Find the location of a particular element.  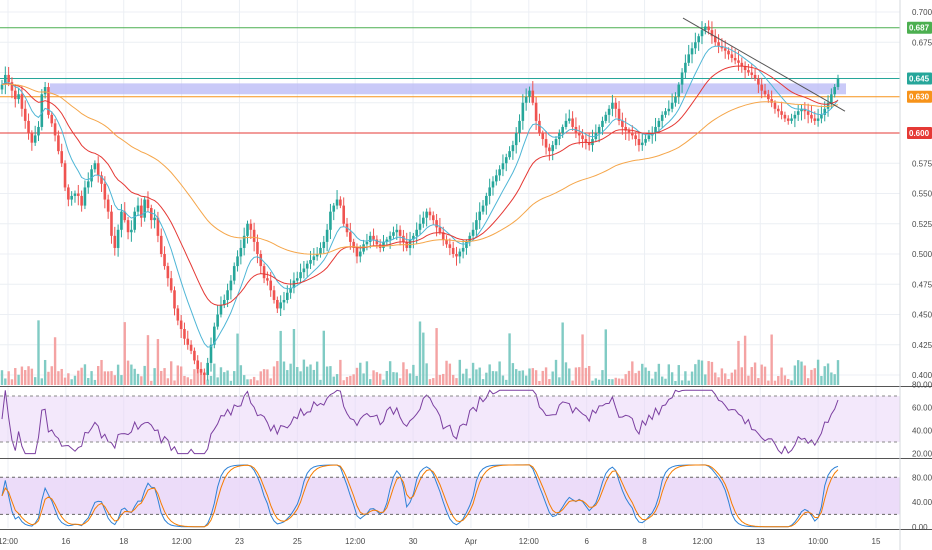

time-tick: 12:00 is located at coordinates (355, 541).